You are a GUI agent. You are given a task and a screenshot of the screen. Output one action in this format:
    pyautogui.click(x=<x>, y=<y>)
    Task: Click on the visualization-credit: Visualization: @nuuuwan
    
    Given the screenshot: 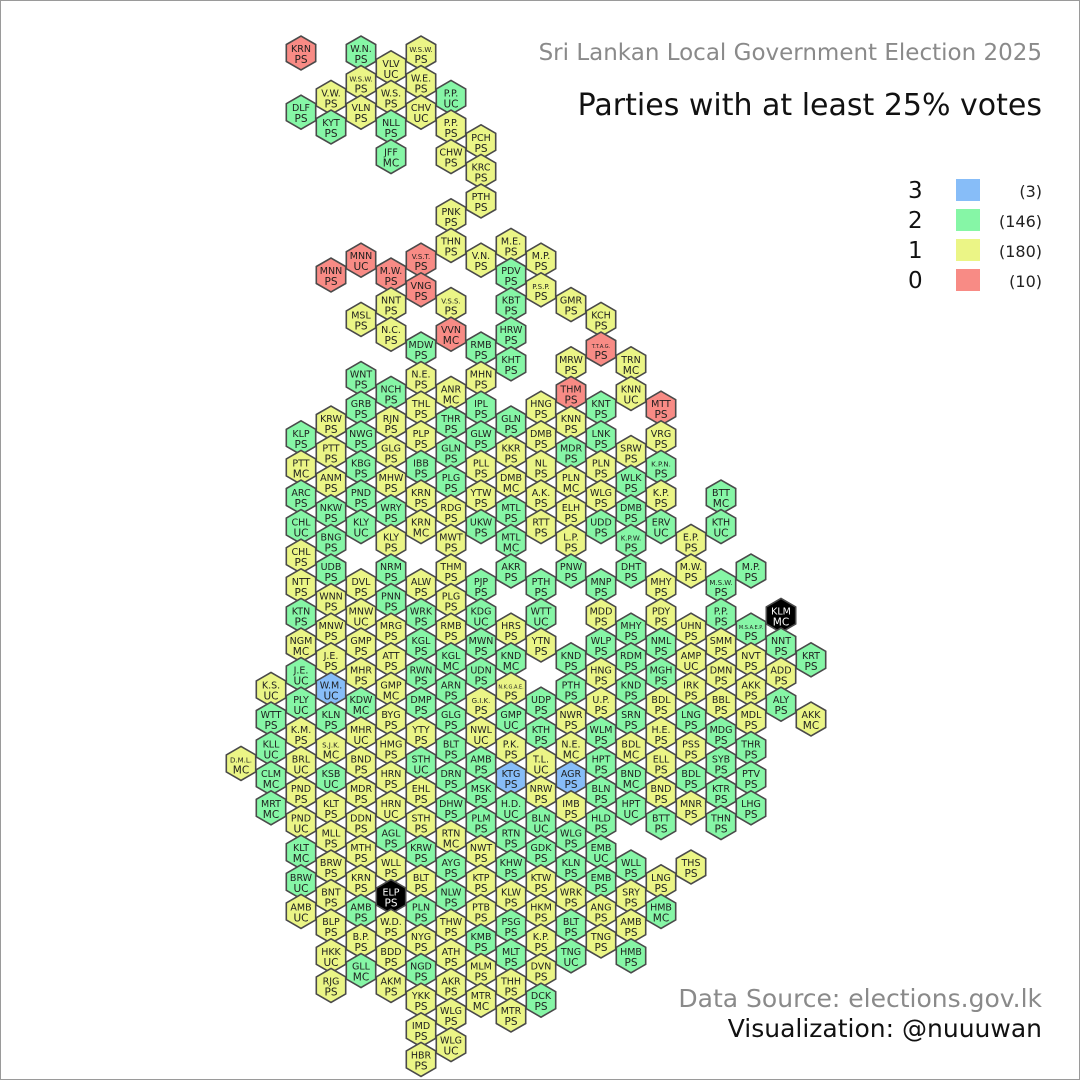 What is the action you would take?
    pyautogui.click(x=884, y=1028)
    